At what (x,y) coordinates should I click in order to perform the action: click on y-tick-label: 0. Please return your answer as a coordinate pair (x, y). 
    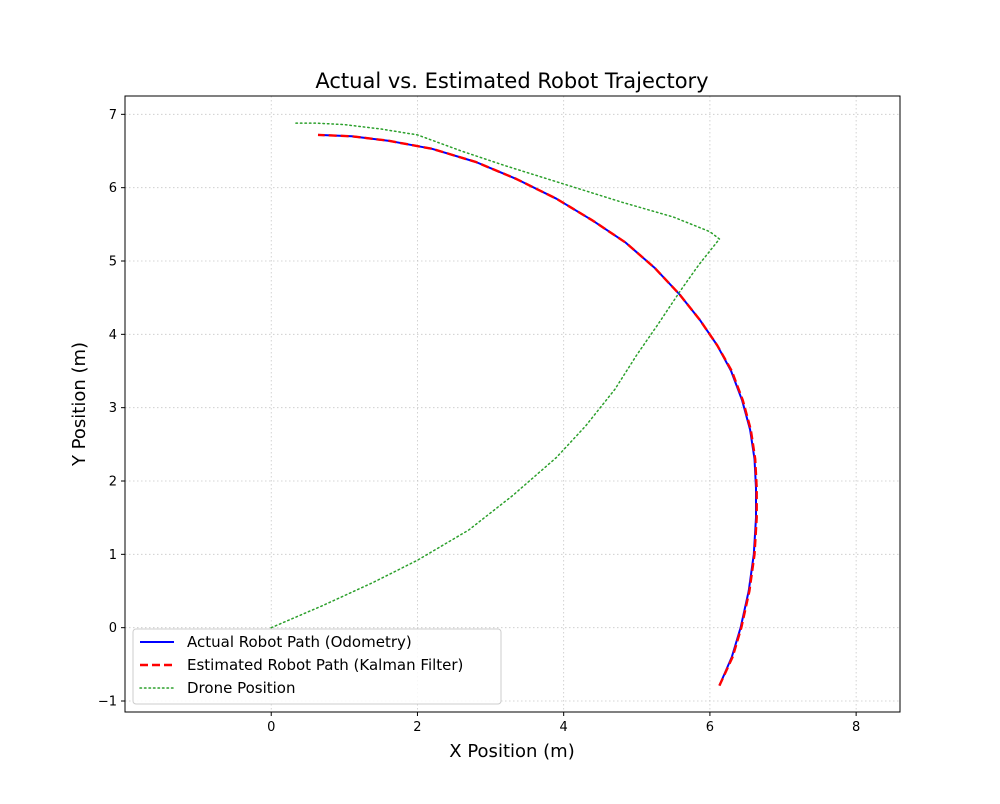
    Looking at the image, I should click on (113, 628).